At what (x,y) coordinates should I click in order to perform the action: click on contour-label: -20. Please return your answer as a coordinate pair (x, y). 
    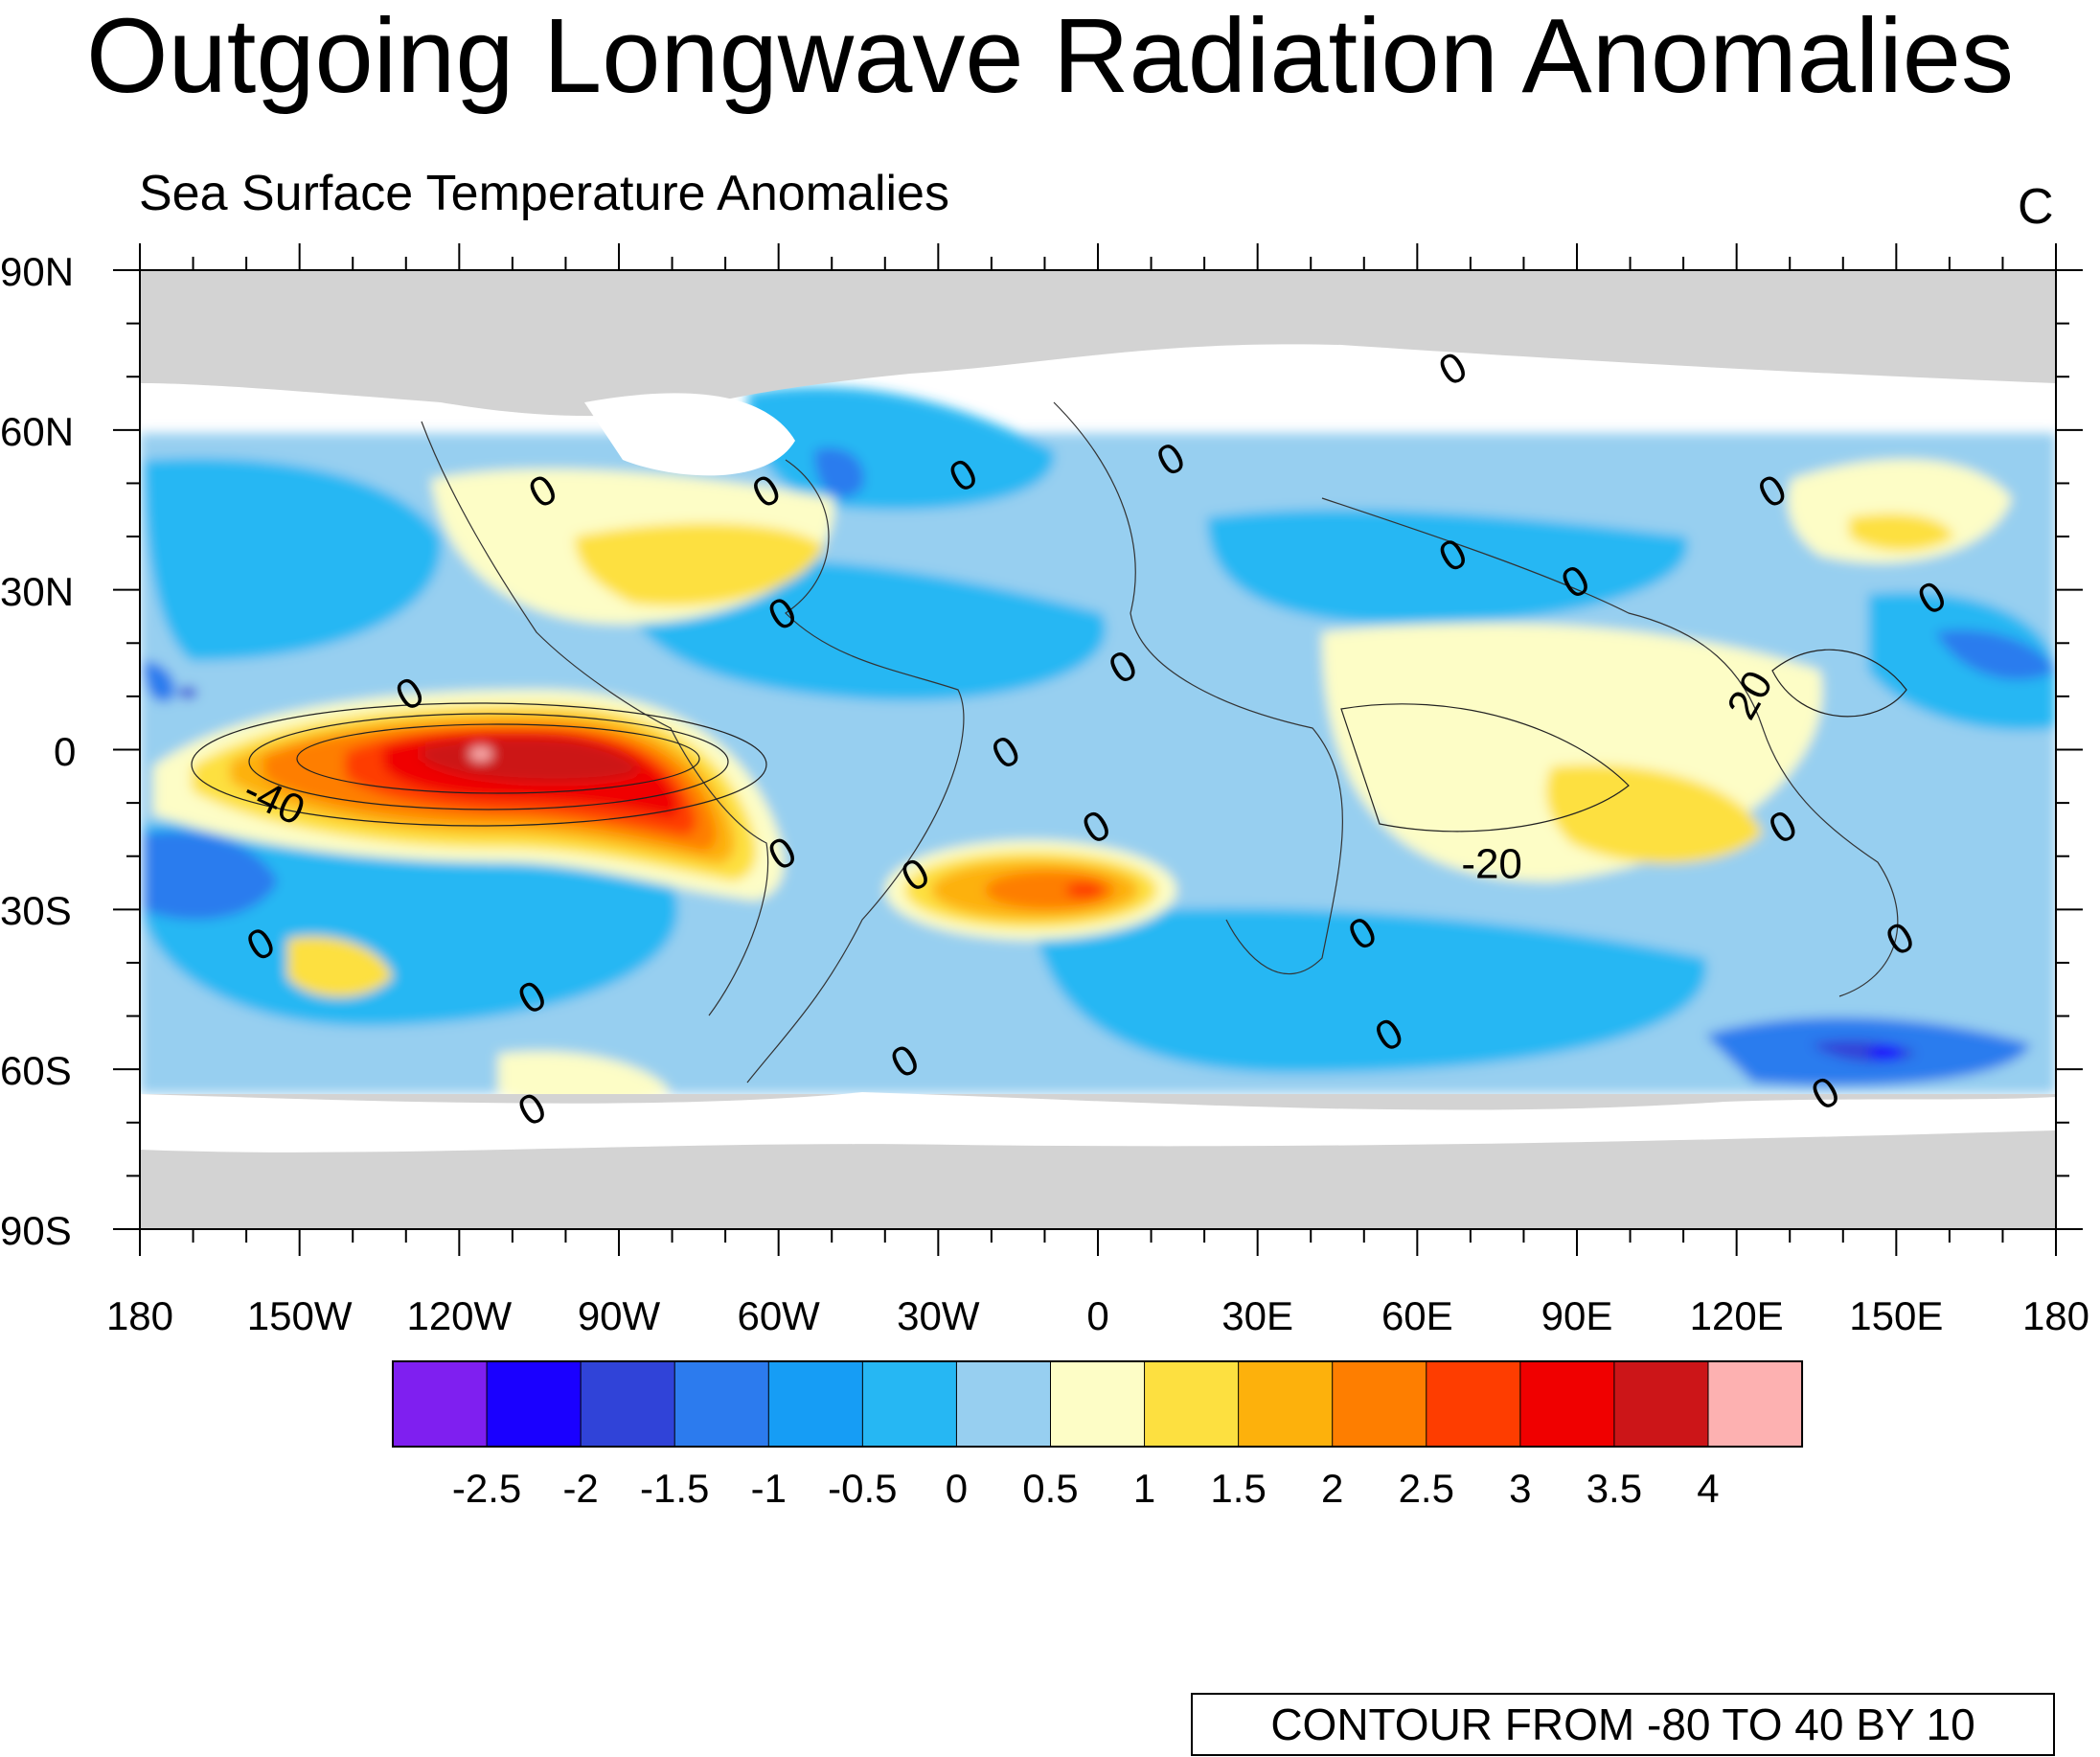
    Looking at the image, I should click on (1491, 863).